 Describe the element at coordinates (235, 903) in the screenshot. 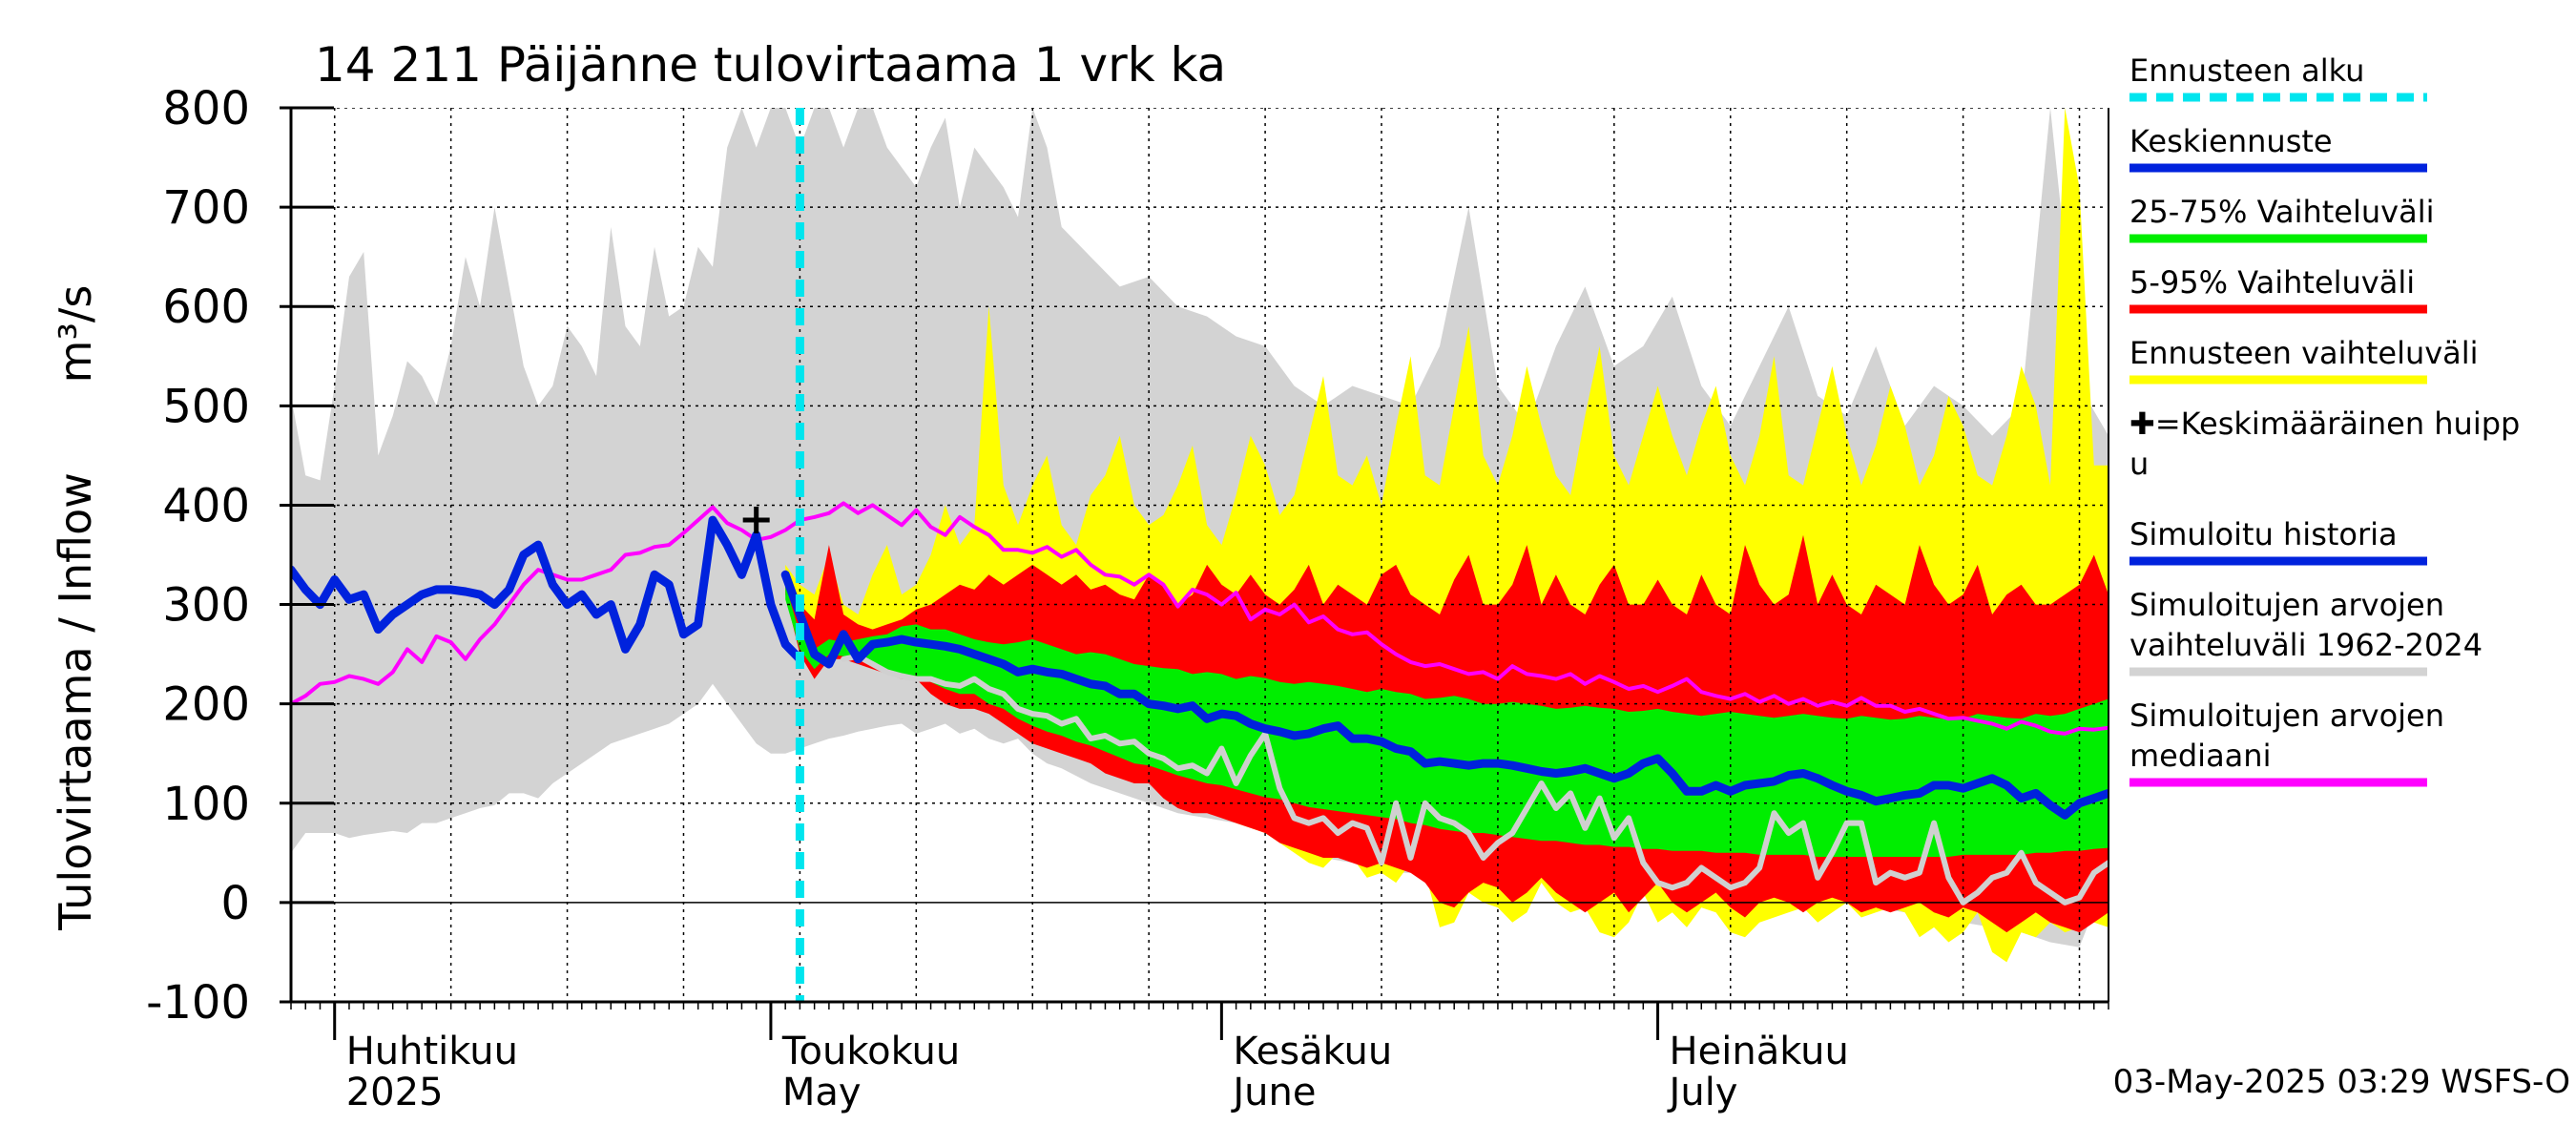

I see `y-tick-label: 0` at that location.